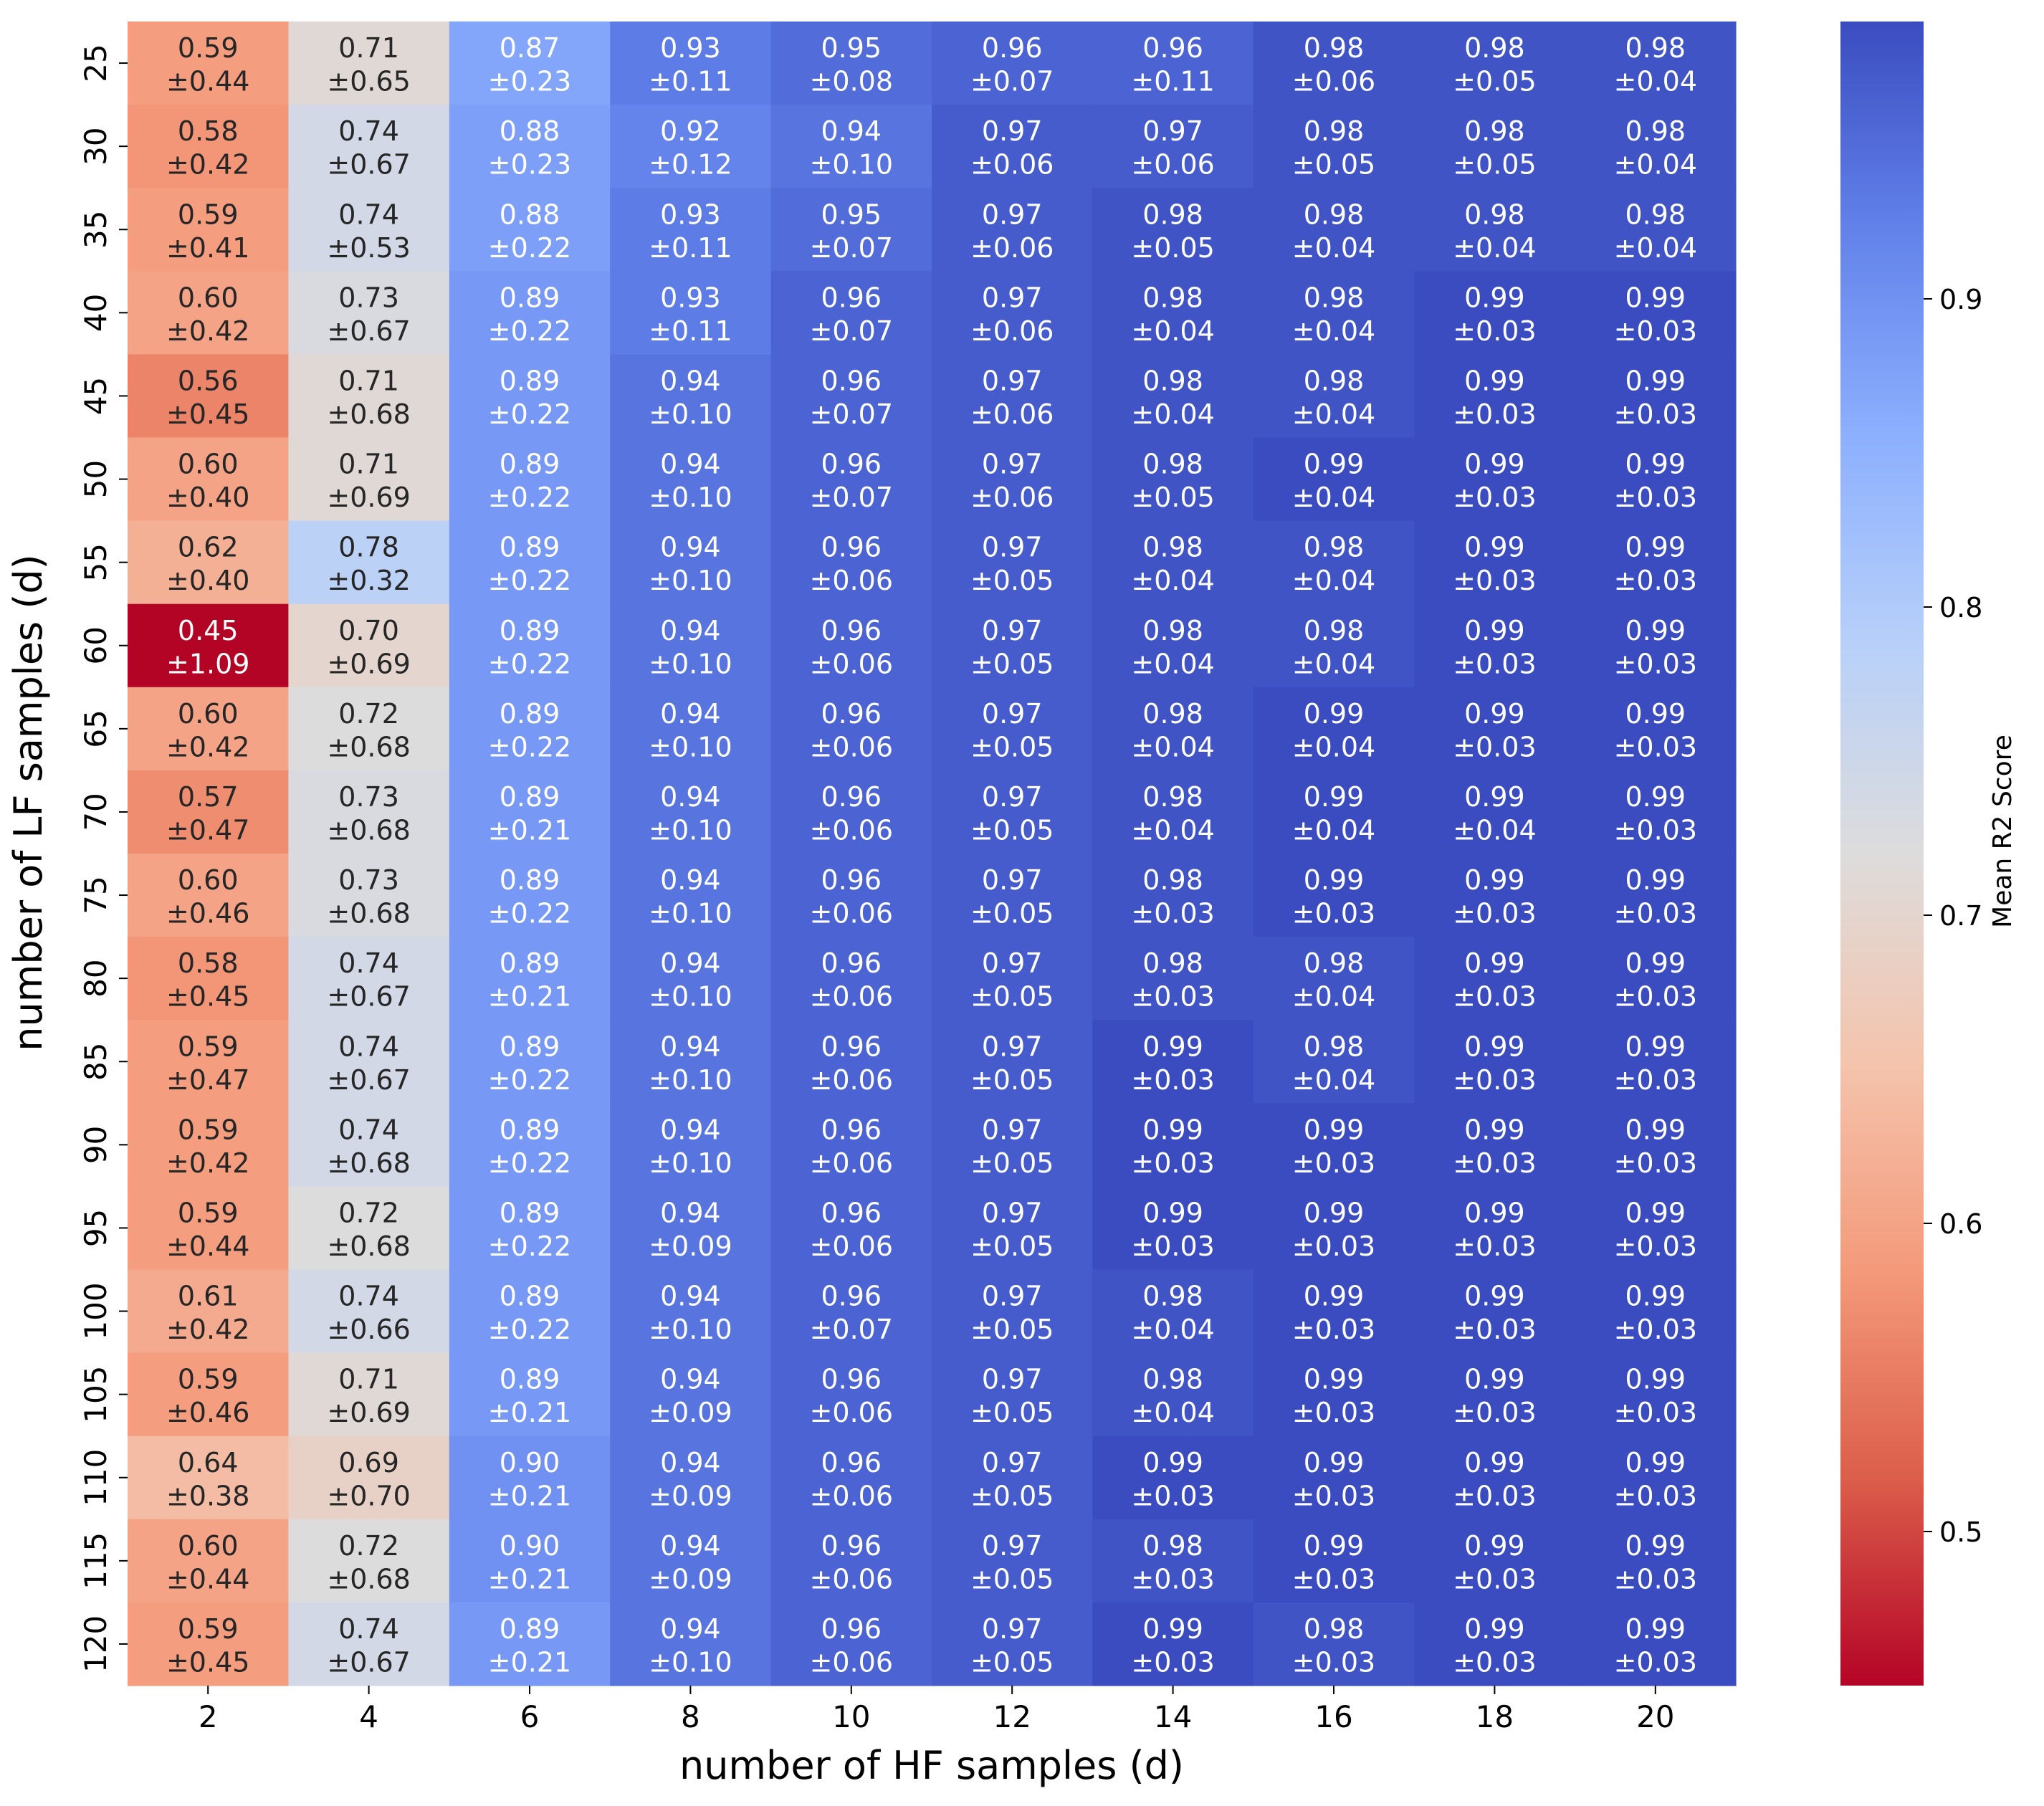  Describe the element at coordinates (95, 146) in the screenshot. I see `y-tick-label: 30` at that location.